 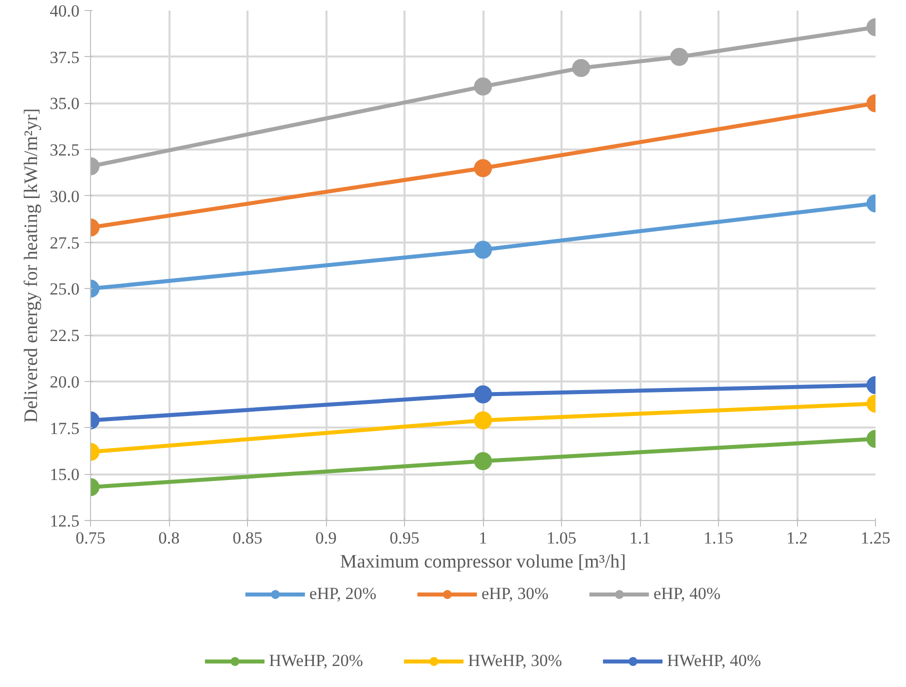 I want to click on legend-label: HWeHP, 20%, so click(x=315, y=661).